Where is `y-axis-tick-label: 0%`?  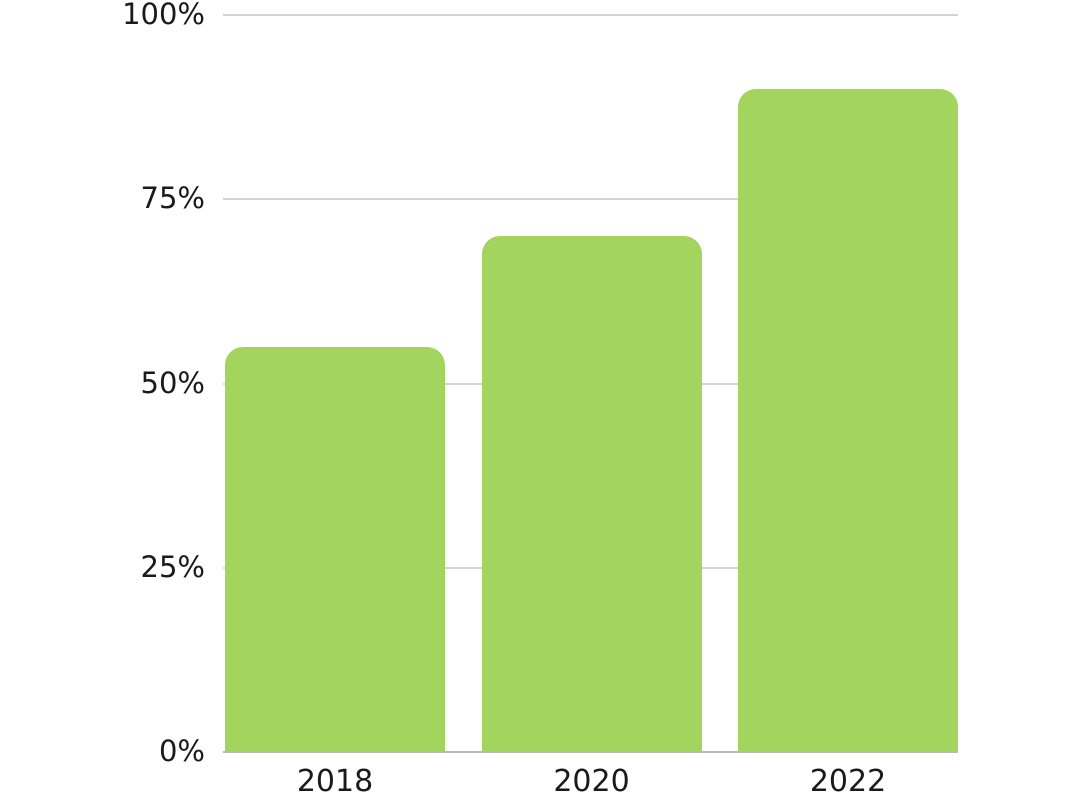
y-axis-tick-label: 0% is located at coordinates (181, 751).